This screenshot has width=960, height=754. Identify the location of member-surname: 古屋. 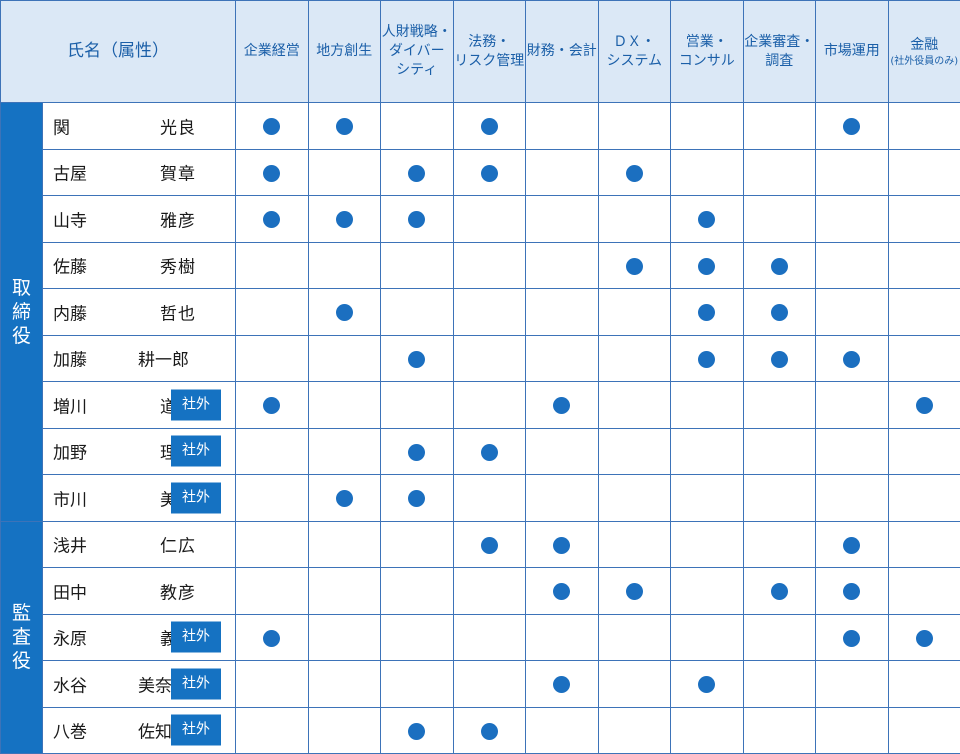
(70, 174).